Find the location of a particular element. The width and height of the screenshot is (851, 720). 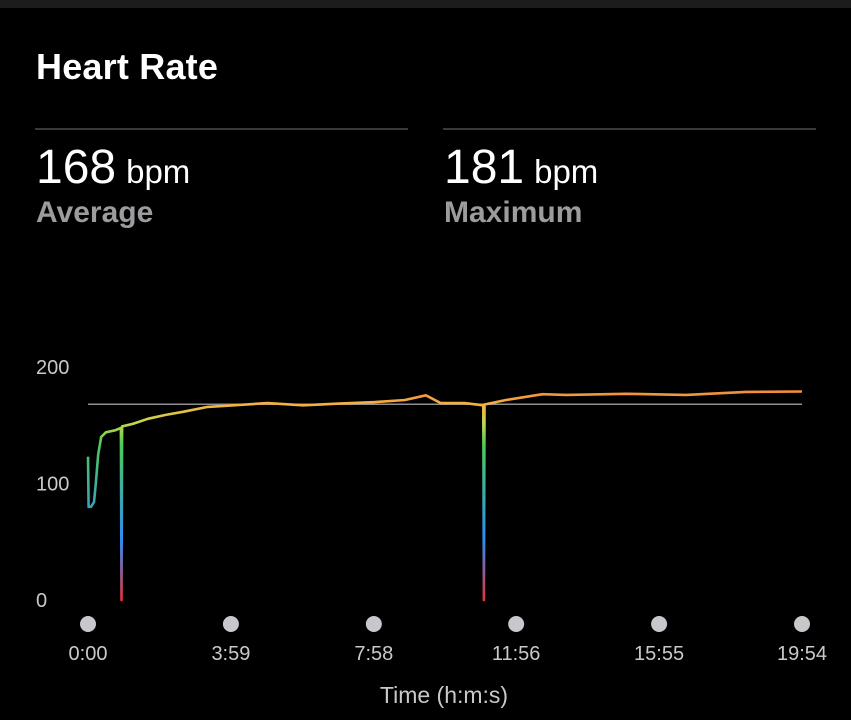

x-tick-label: 0:00 is located at coordinates (88, 654).